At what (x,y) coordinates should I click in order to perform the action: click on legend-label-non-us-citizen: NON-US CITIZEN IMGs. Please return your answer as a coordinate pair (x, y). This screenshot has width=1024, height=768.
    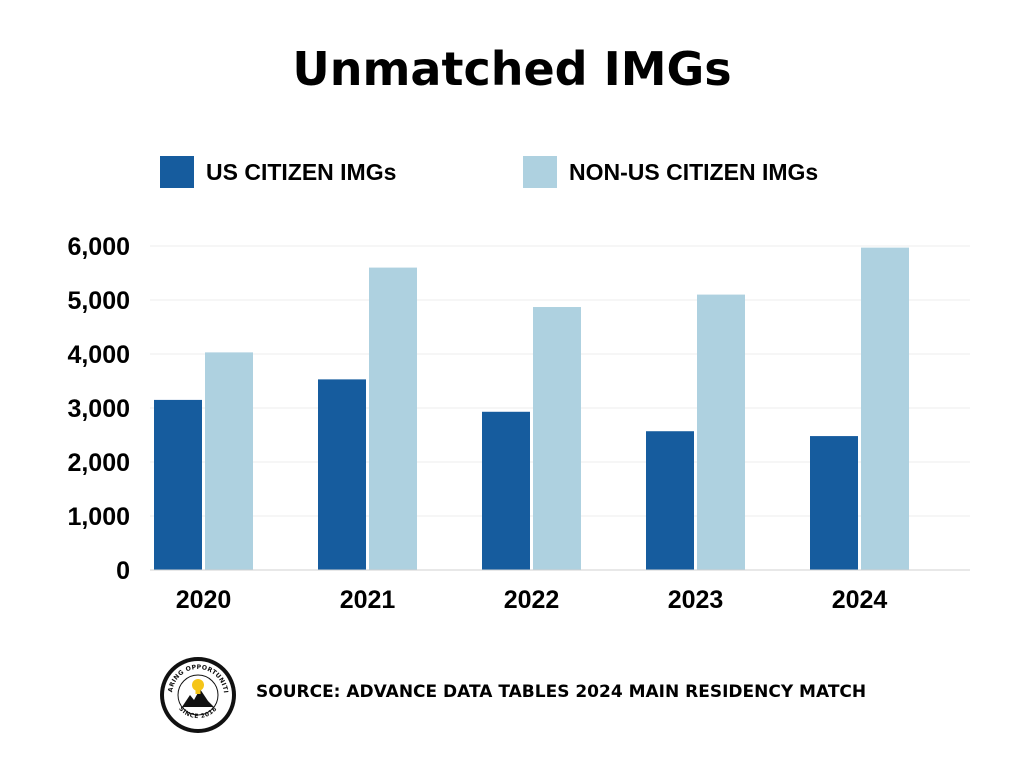
    Looking at the image, I should click on (694, 171).